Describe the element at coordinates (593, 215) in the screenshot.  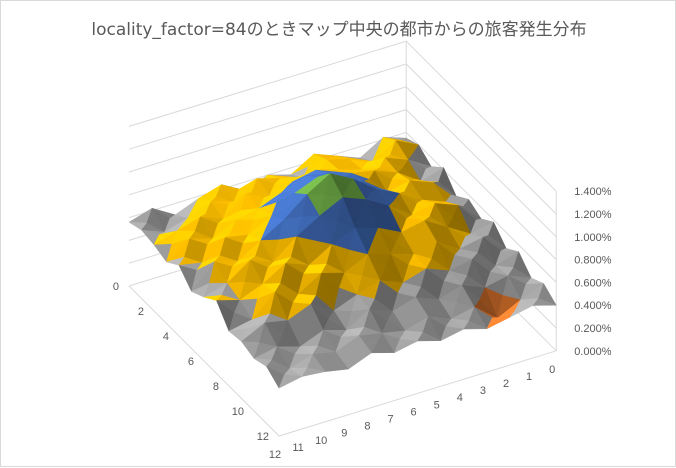
I see `z-tick-label: 1.200%` at that location.